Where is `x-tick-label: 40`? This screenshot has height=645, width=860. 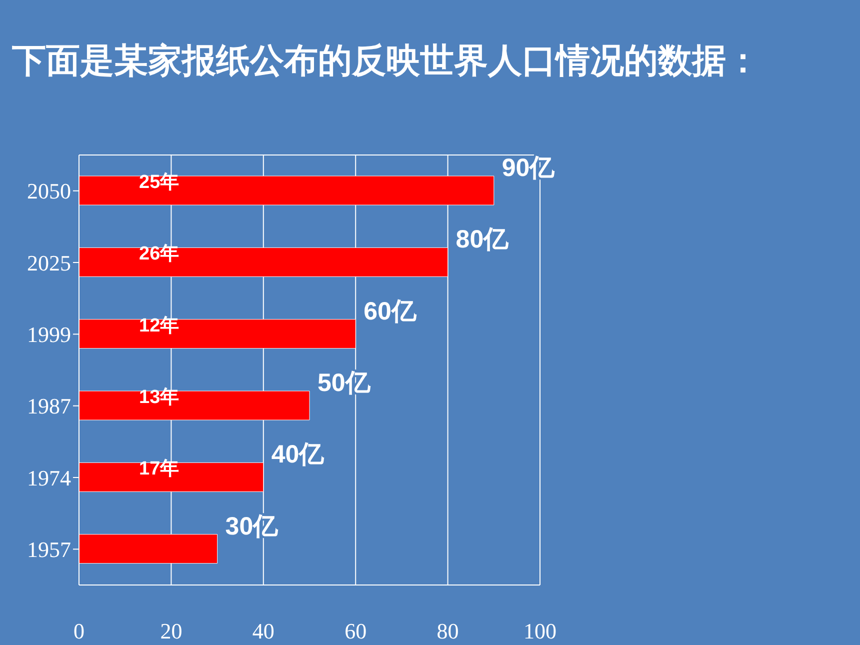
x-tick-label: 40 is located at coordinates (263, 631).